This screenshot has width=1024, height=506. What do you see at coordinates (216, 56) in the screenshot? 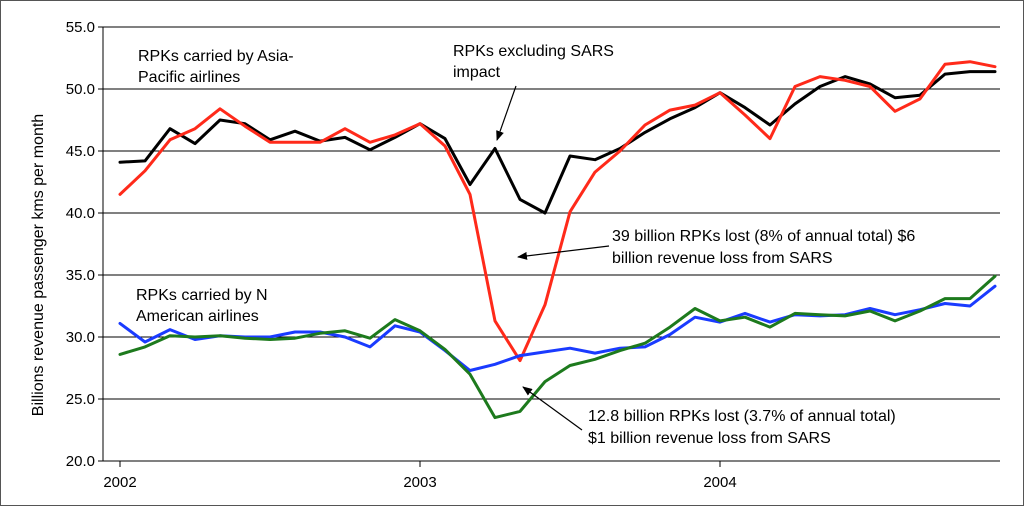
I see `asia-label-line1: RPKs carried by Asia-` at bounding box center [216, 56].